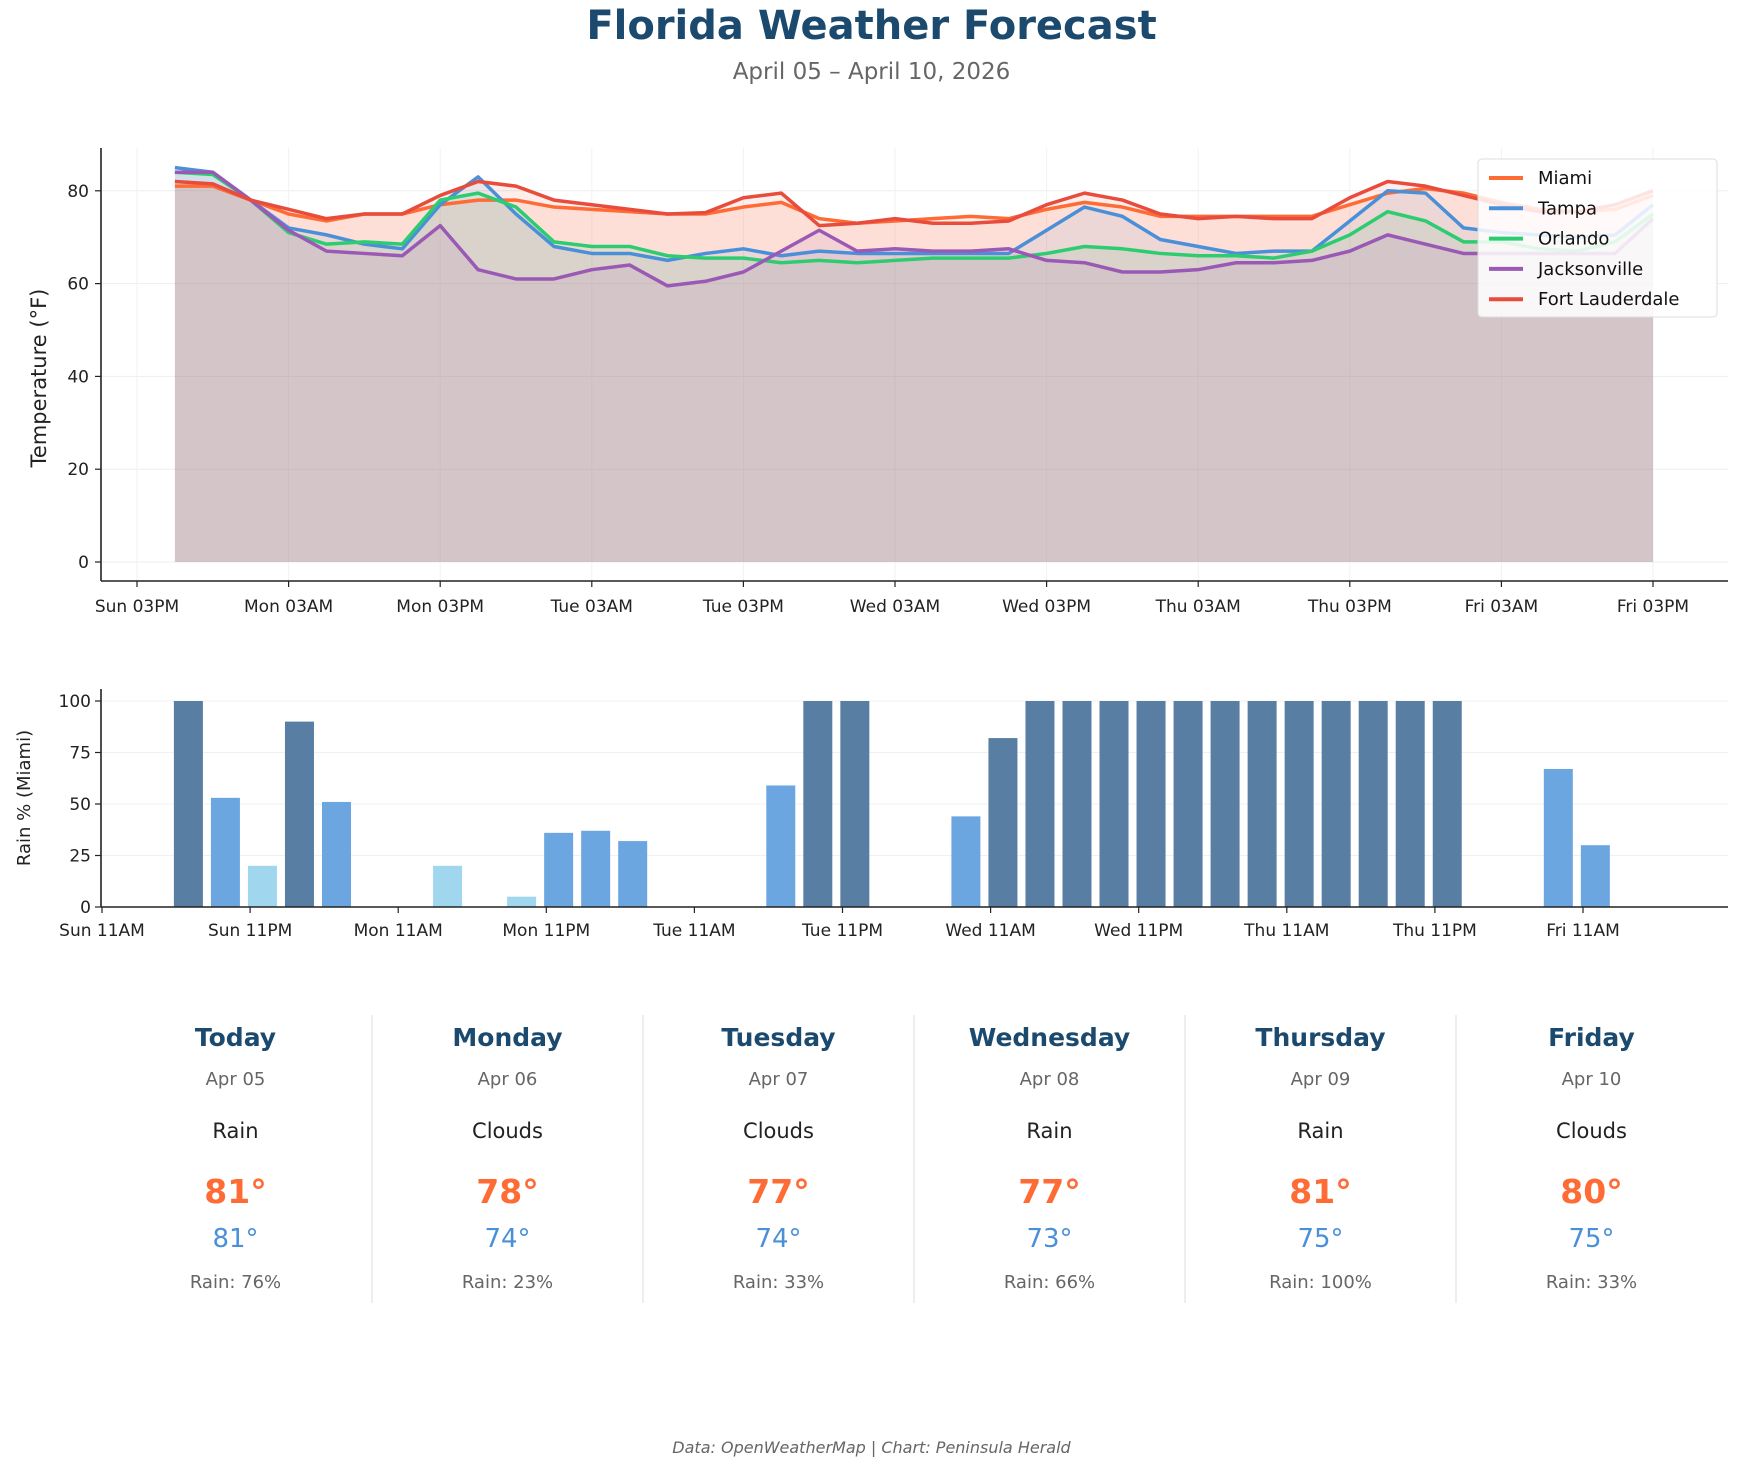 The width and height of the screenshot is (1743, 1474). I want to click on rain-ytick-label: 50, so click(80, 805).